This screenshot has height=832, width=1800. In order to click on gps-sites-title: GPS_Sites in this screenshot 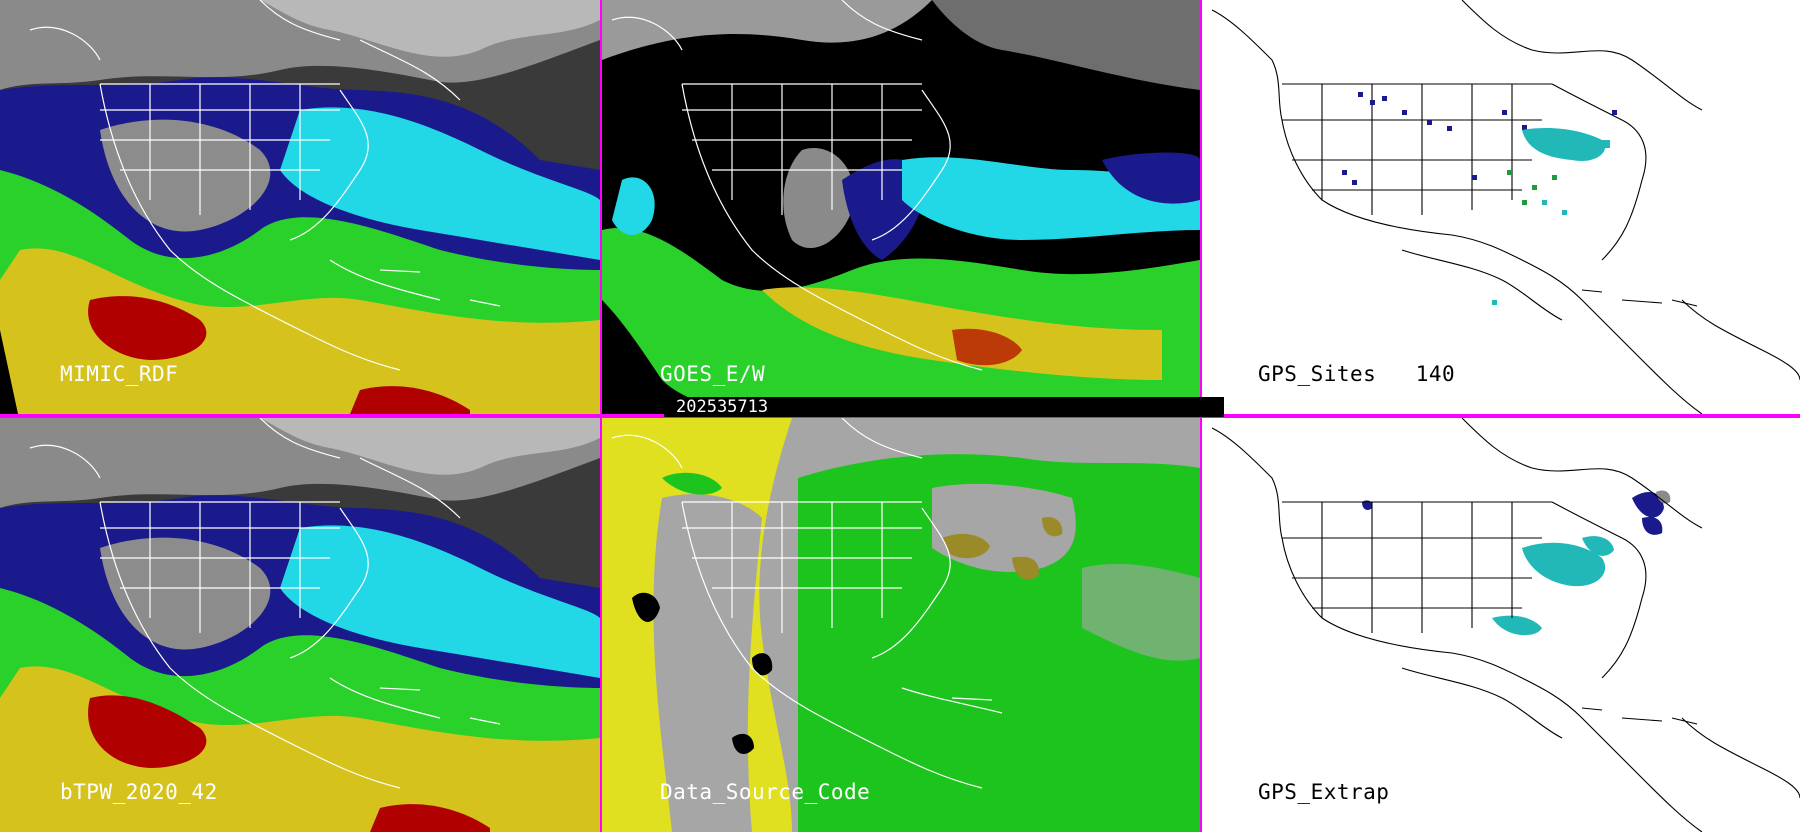, I will do `click(1317, 374)`.